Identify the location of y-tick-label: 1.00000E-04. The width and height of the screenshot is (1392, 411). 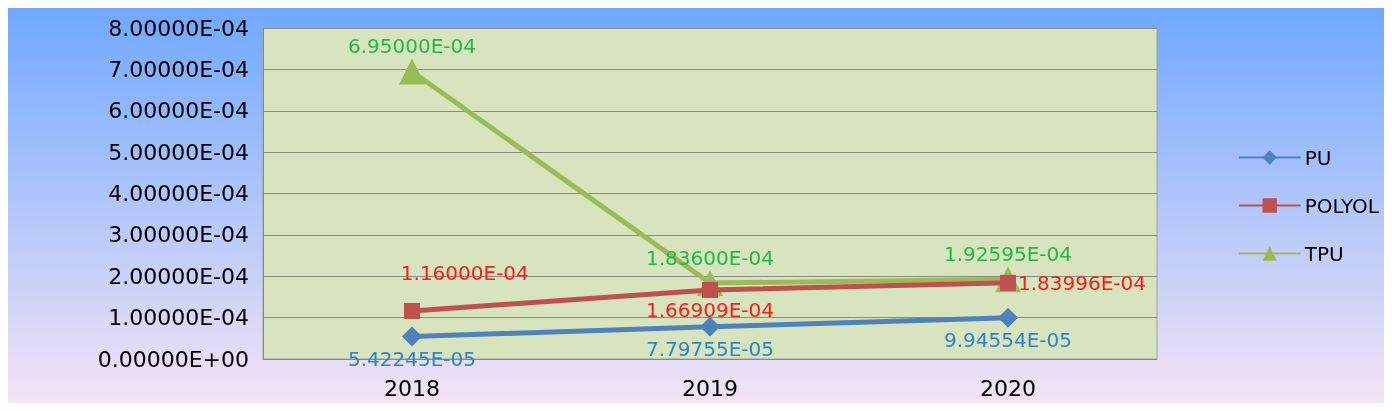
(178, 318).